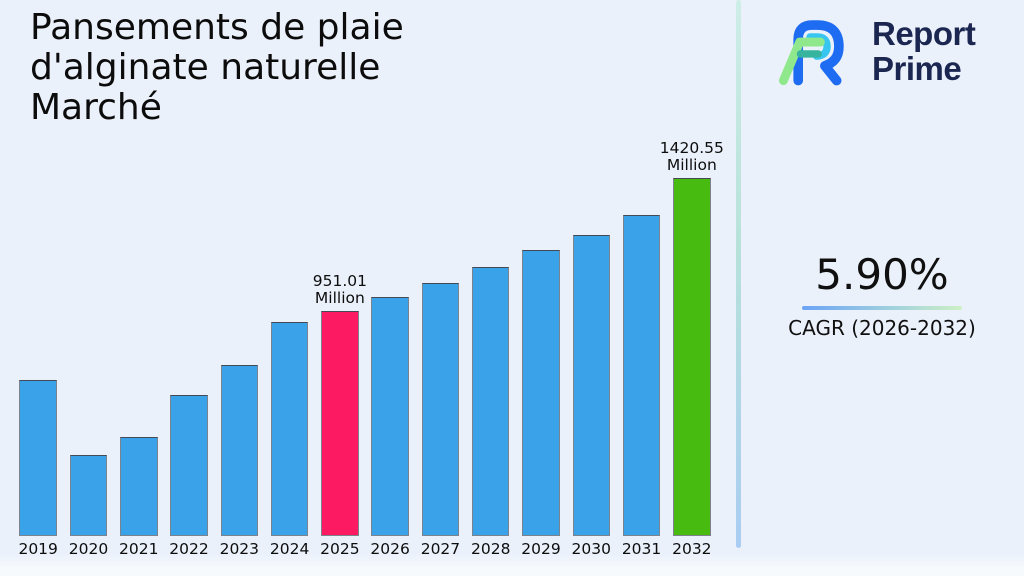 The image size is (1024, 576). Describe the element at coordinates (591, 549) in the screenshot. I see `x-tick-2030: 2030` at that location.